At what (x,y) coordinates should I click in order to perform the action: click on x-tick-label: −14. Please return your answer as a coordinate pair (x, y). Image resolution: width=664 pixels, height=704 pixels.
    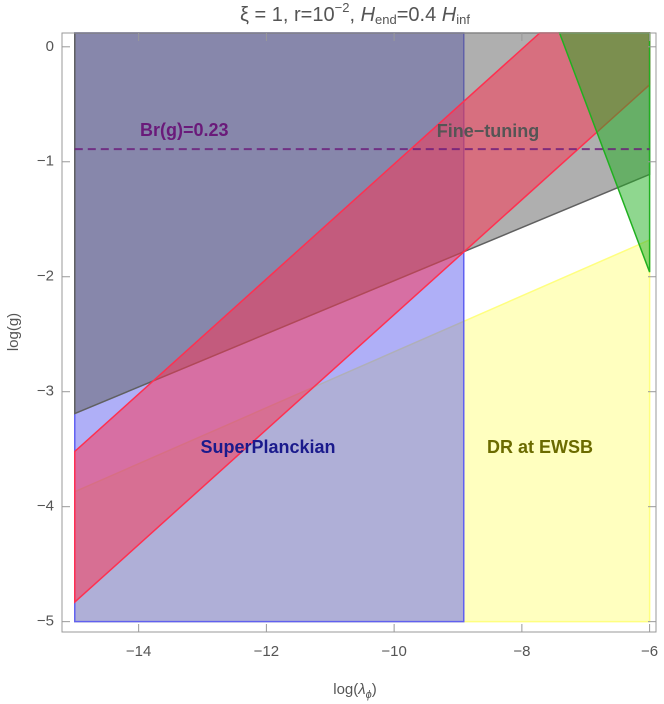
    Looking at the image, I should click on (138, 651).